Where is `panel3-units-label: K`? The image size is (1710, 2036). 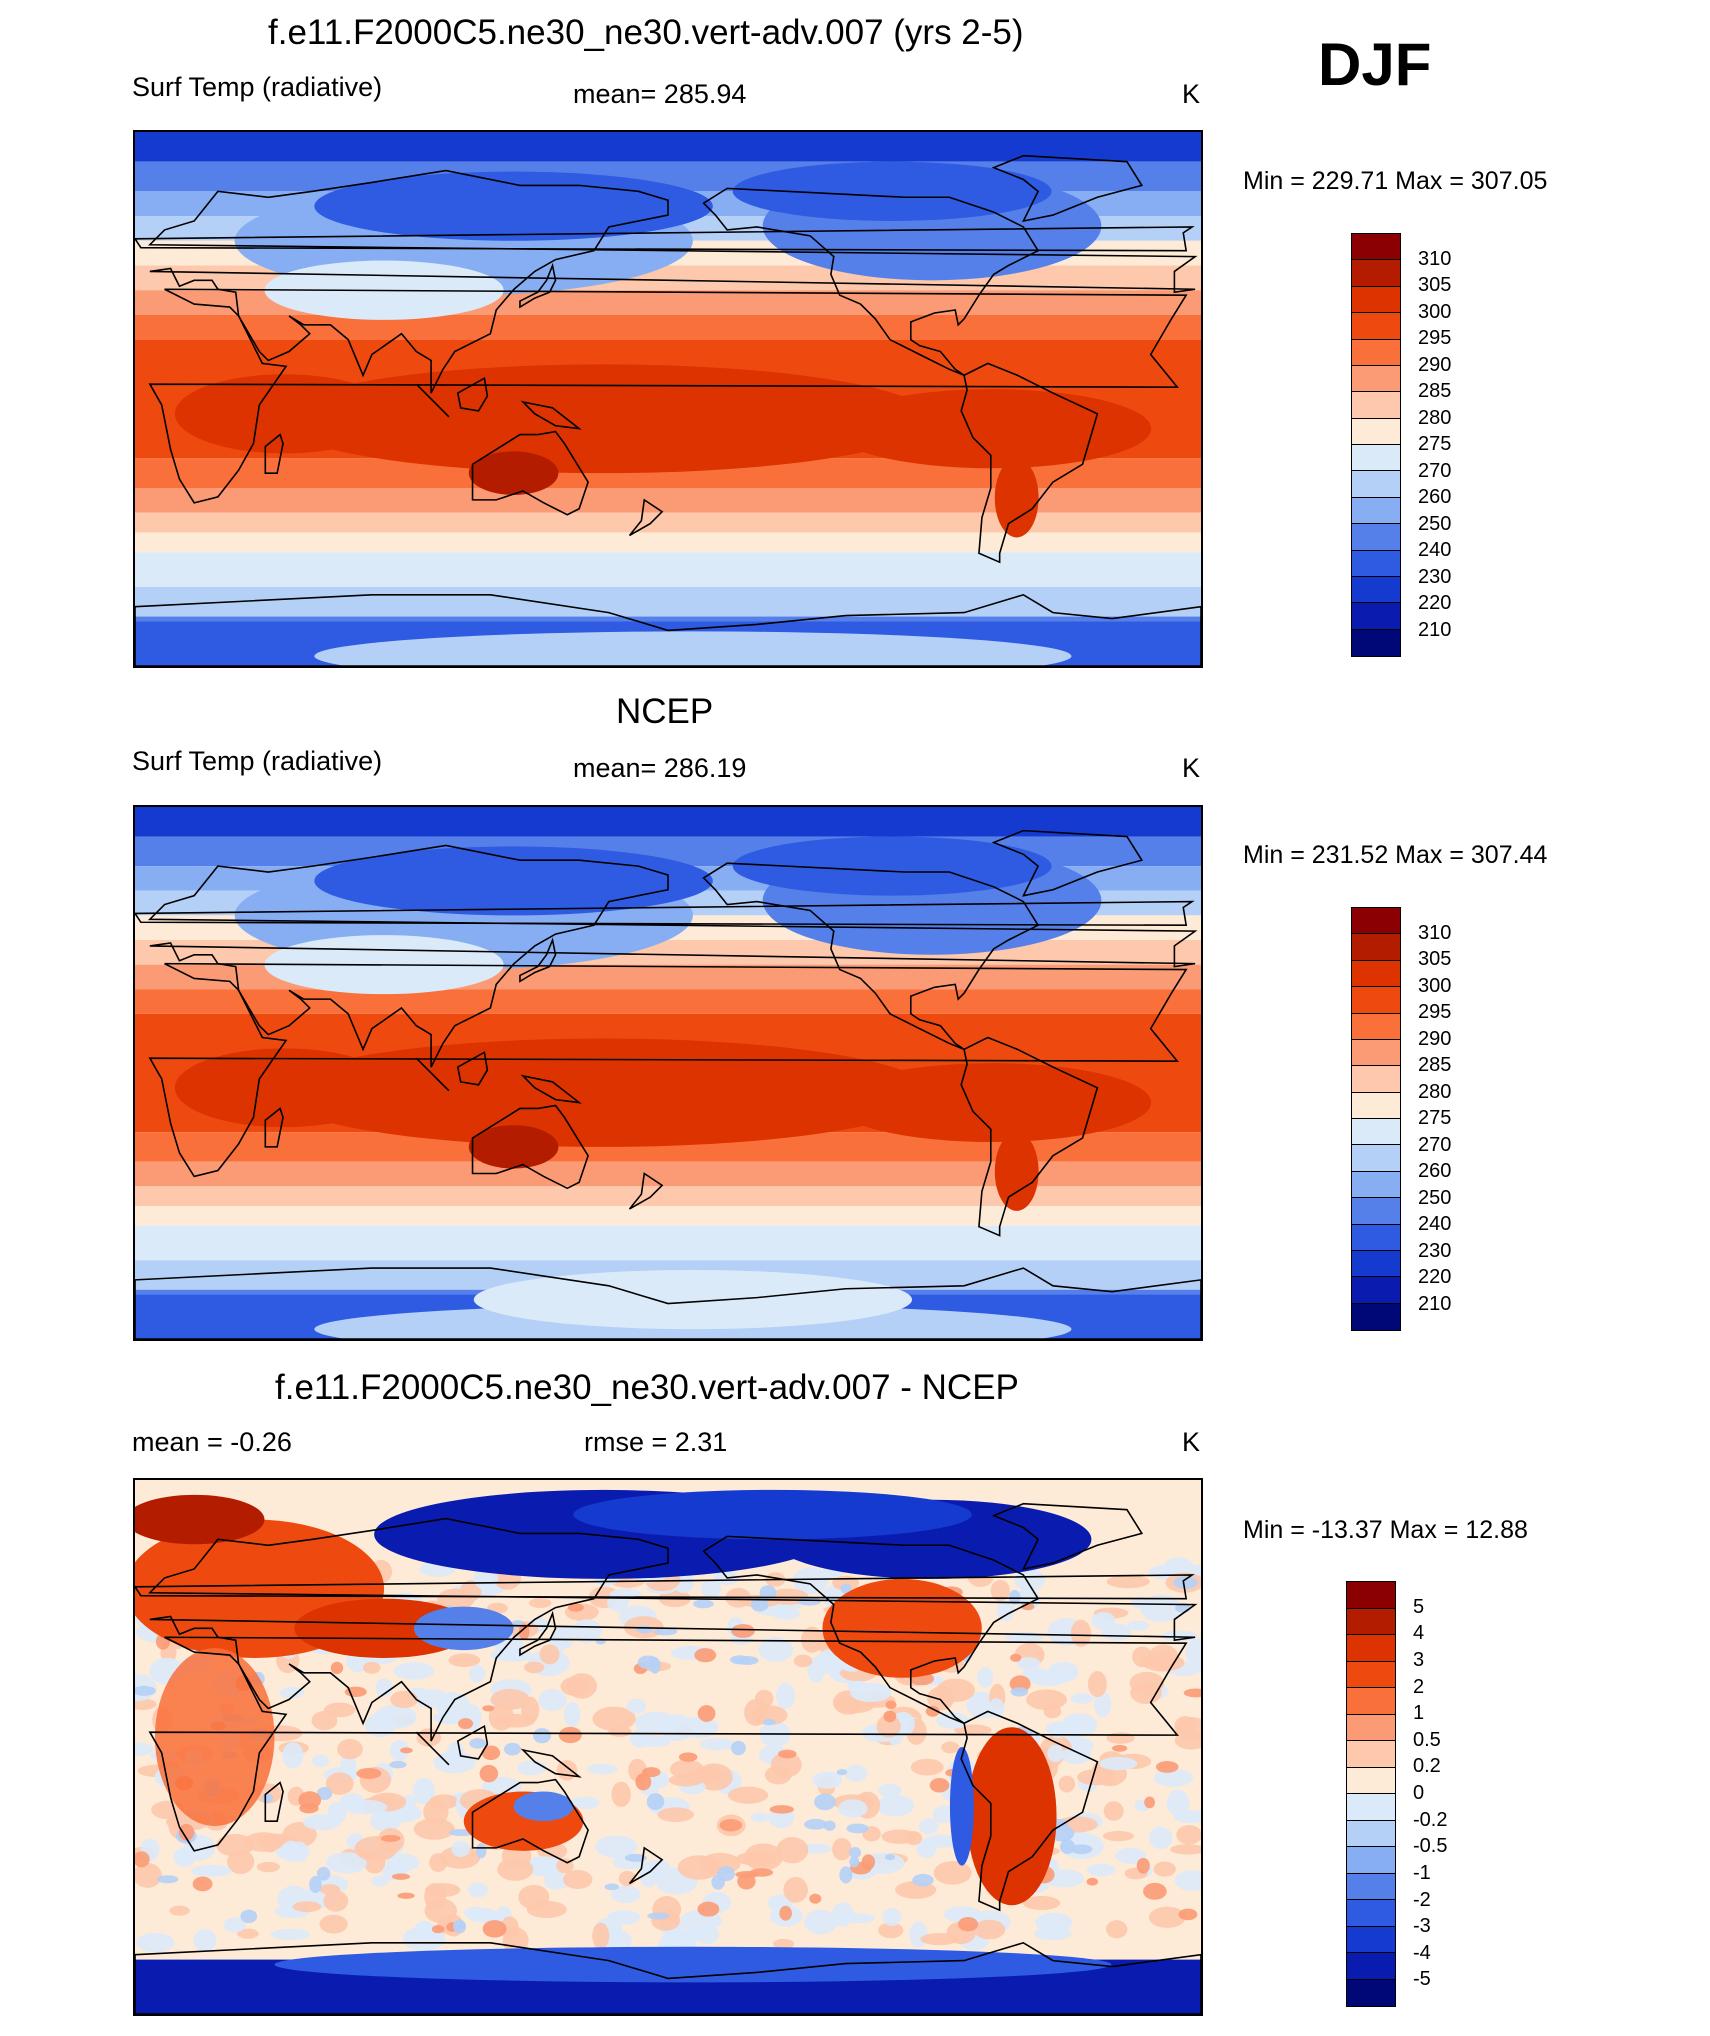
panel3-units-label: K is located at coordinates (1191, 1442).